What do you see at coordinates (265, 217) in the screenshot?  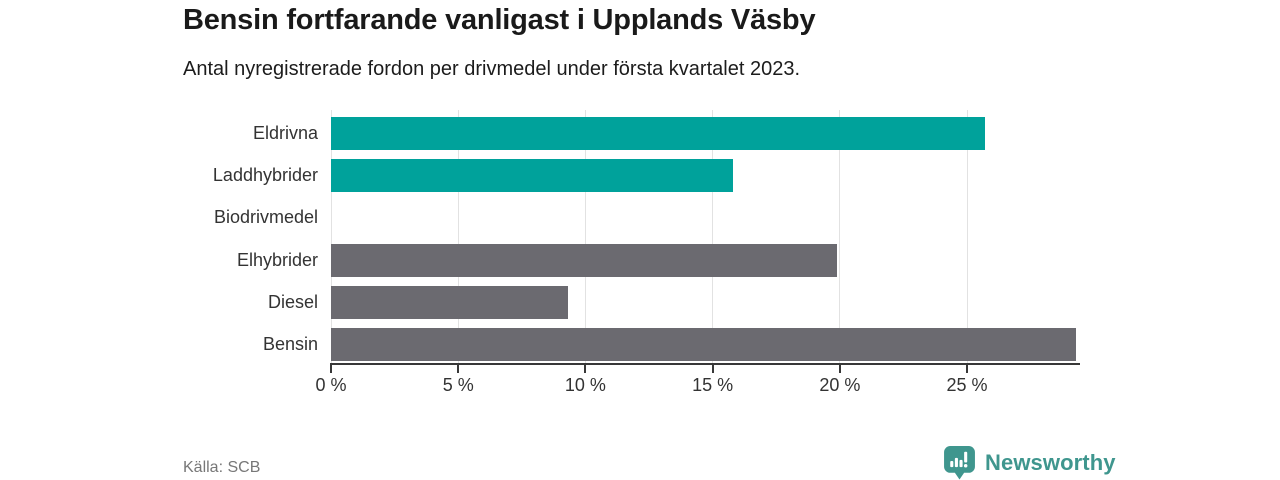 I see `category-label: Biodrivmedel` at bounding box center [265, 217].